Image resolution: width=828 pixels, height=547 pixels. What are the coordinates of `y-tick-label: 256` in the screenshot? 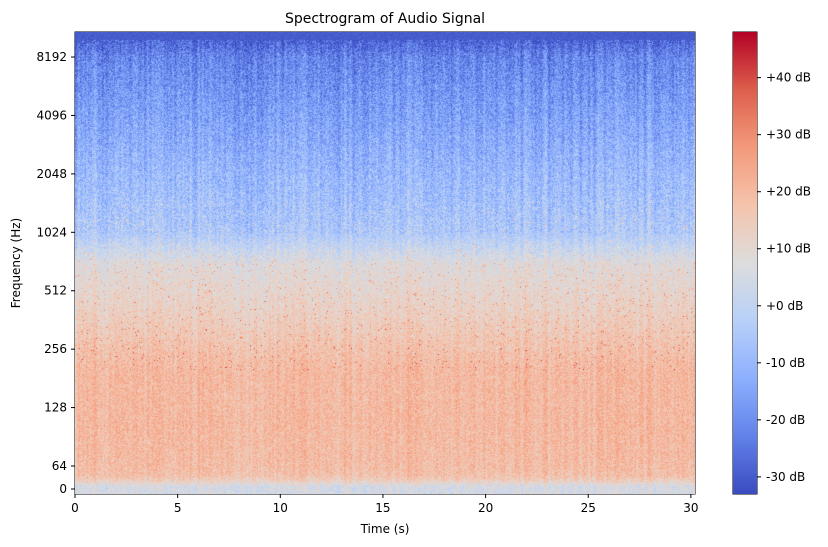 It's located at (55, 349).